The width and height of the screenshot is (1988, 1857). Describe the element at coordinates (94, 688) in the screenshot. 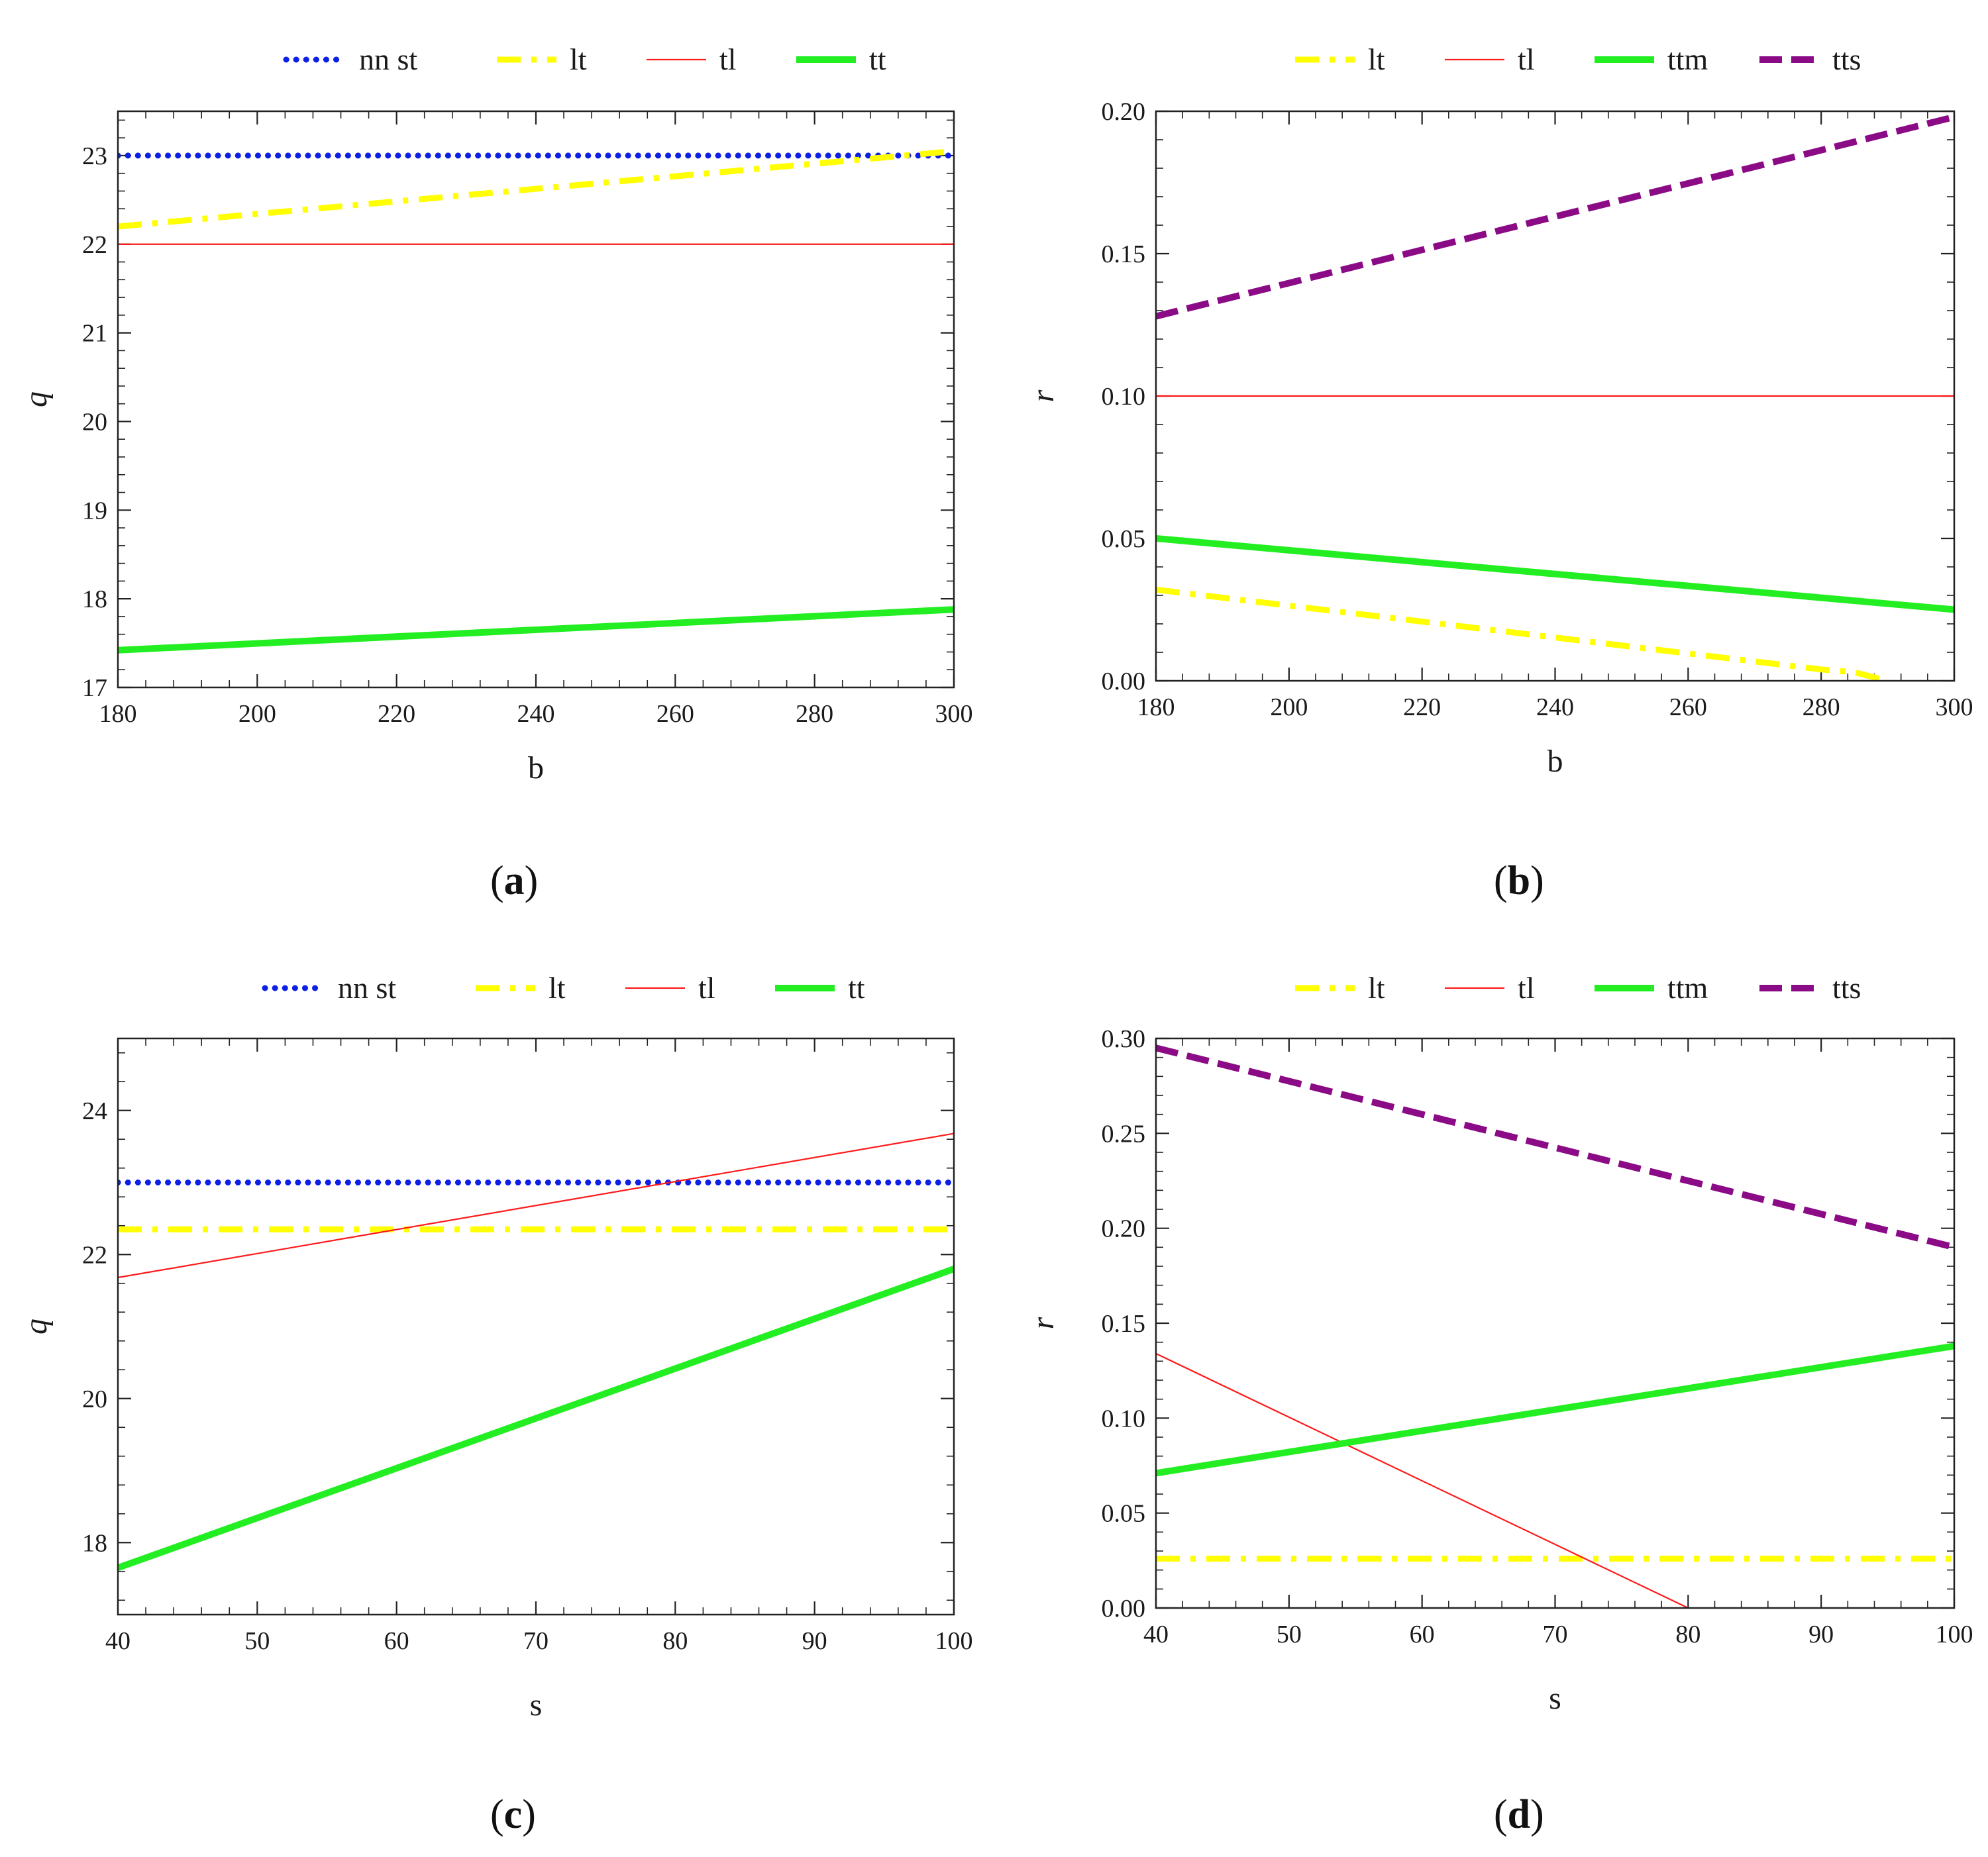

I see `y-tick-label: 17` at that location.